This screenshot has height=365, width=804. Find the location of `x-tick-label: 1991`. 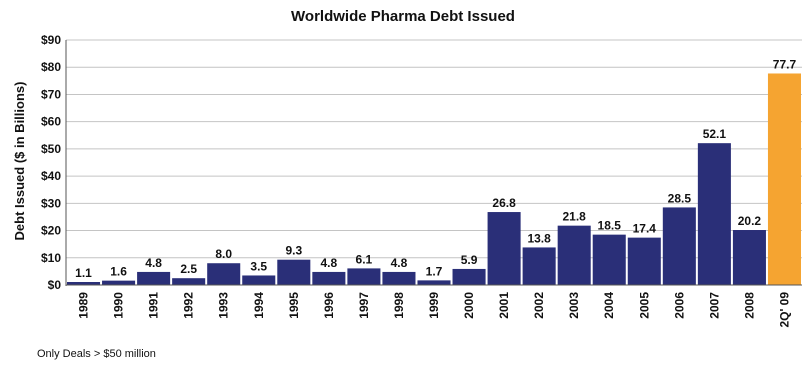

x-tick-label: 1991 is located at coordinates (154, 305).